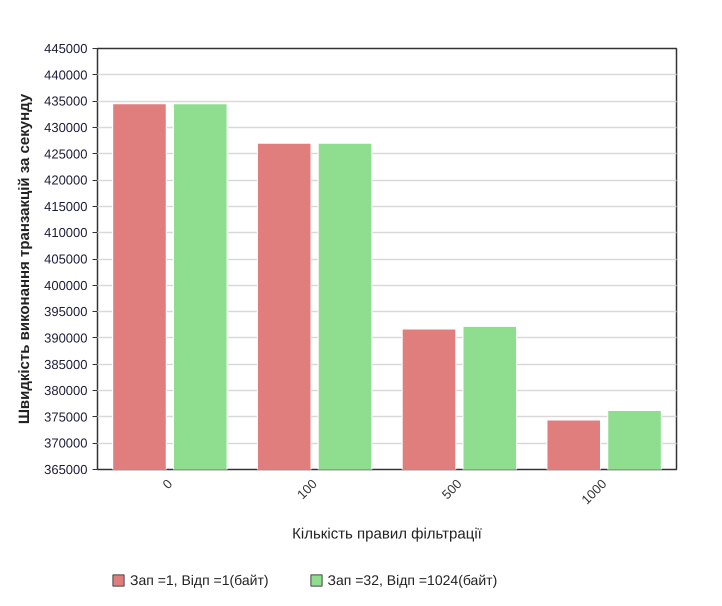 The width and height of the screenshot is (722, 606). I want to click on y-tick-label: 405000, so click(66, 259).